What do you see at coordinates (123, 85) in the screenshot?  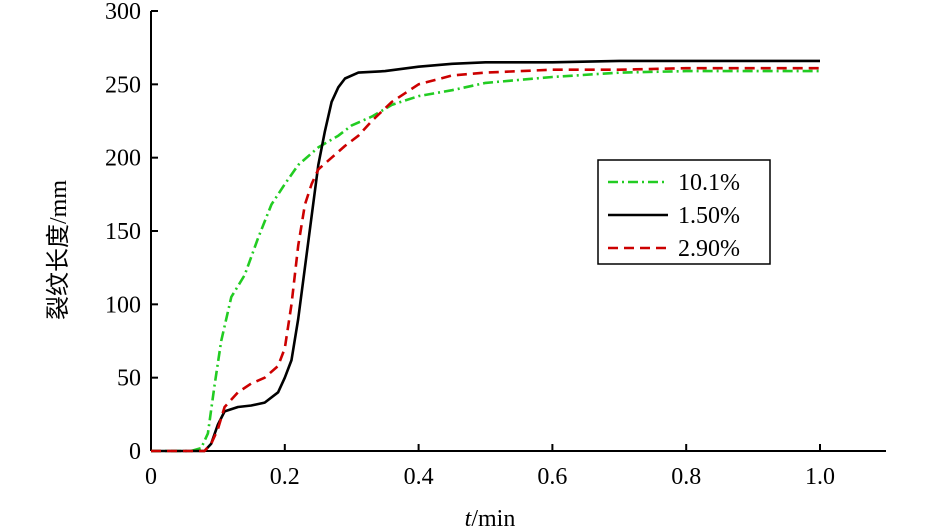 I see `y-tick-label: 250` at bounding box center [123, 85].